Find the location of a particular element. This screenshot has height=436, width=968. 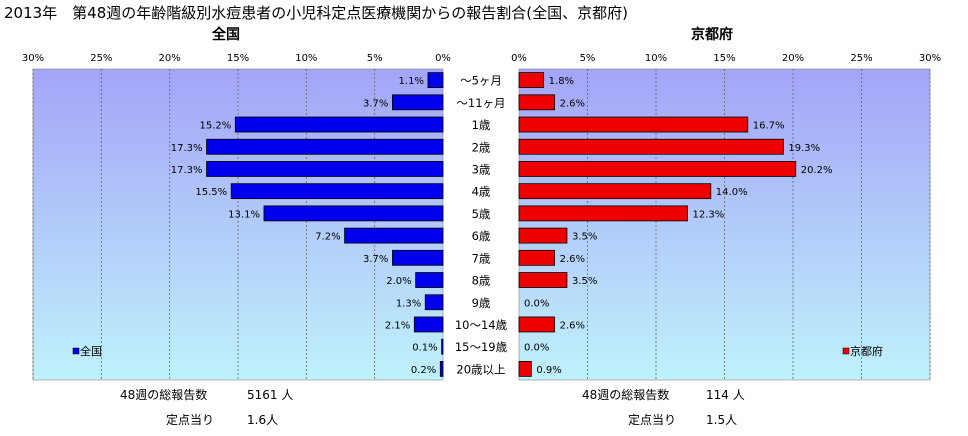

category-label: ～5ヶ月 is located at coordinates (481, 81).